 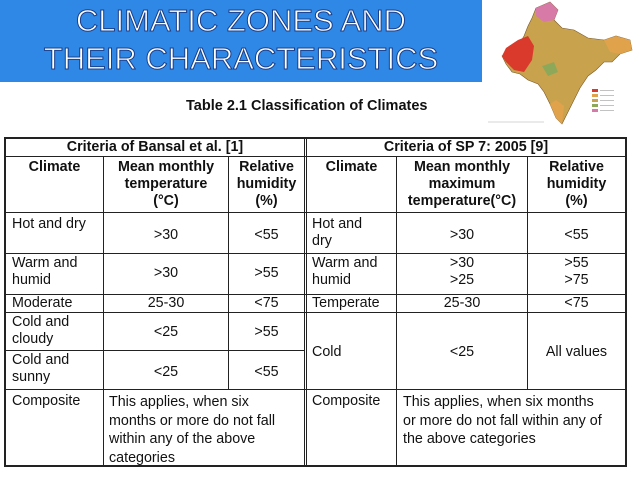 I want to click on slide-title-line-1: CLIMATIC ZONES AND, so click(x=241, y=20).